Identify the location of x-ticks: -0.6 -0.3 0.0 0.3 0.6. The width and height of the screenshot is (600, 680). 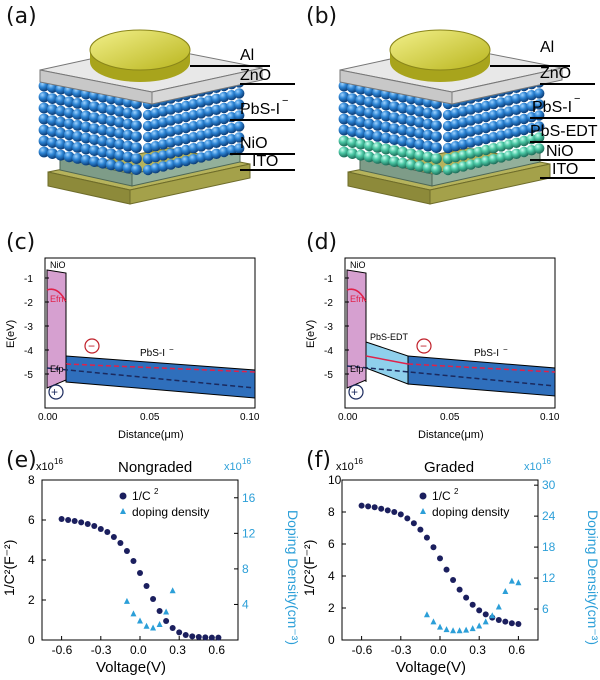
(438, 646).